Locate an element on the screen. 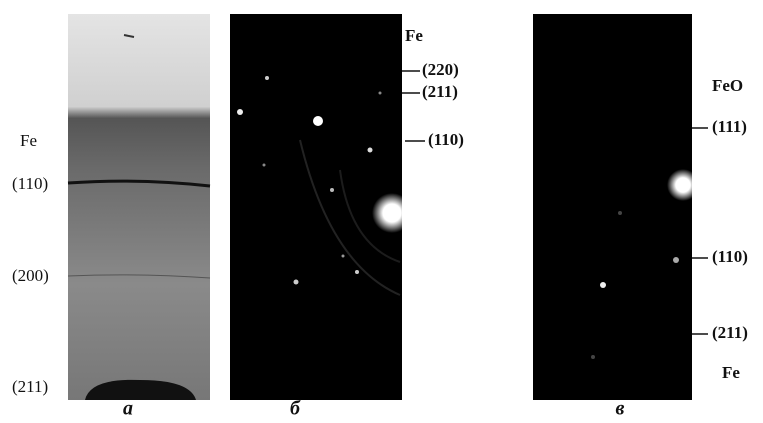 This screenshot has width=763, height=423. caption: а is located at coordinates (128, 409).